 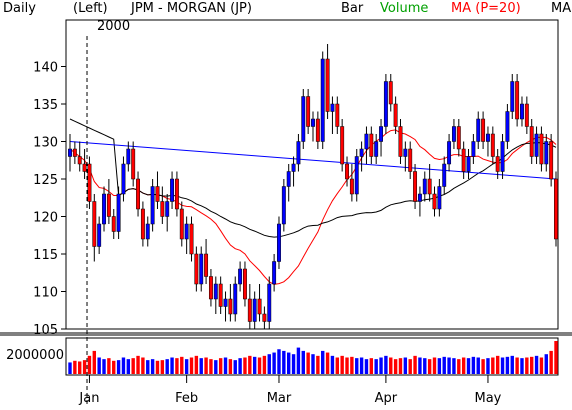 What do you see at coordinates (486, 8) in the screenshot?
I see `ma-label: MA (P=20)` at bounding box center [486, 8].